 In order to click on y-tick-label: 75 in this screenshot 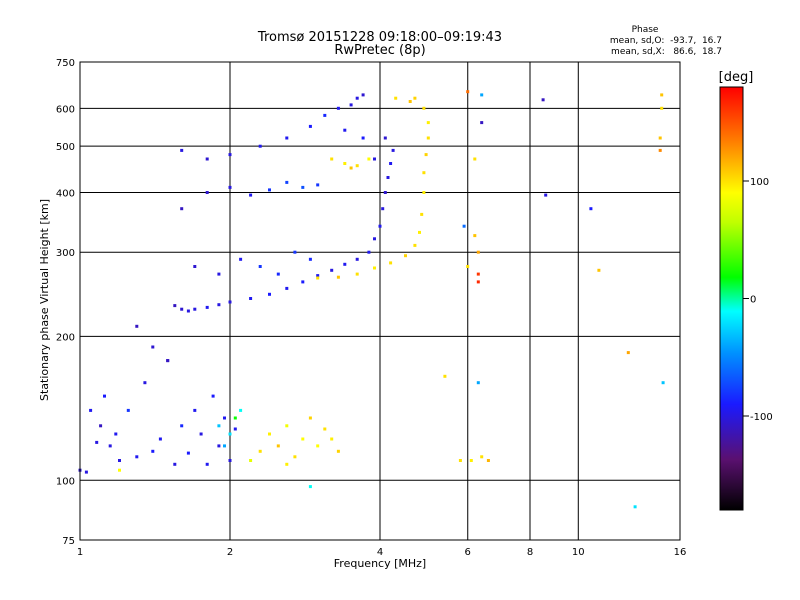, I will do `click(68, 541)`.